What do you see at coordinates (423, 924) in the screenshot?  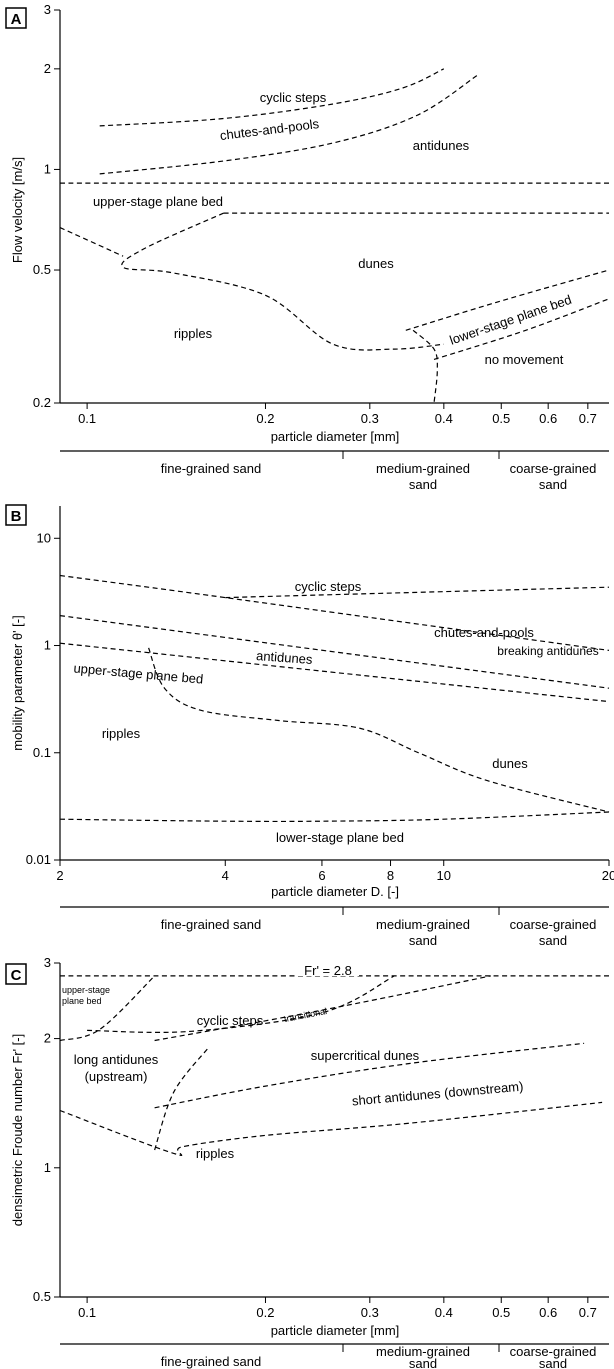 I see `grain-class-label: medium-grained` at bounding box center [423, 924].